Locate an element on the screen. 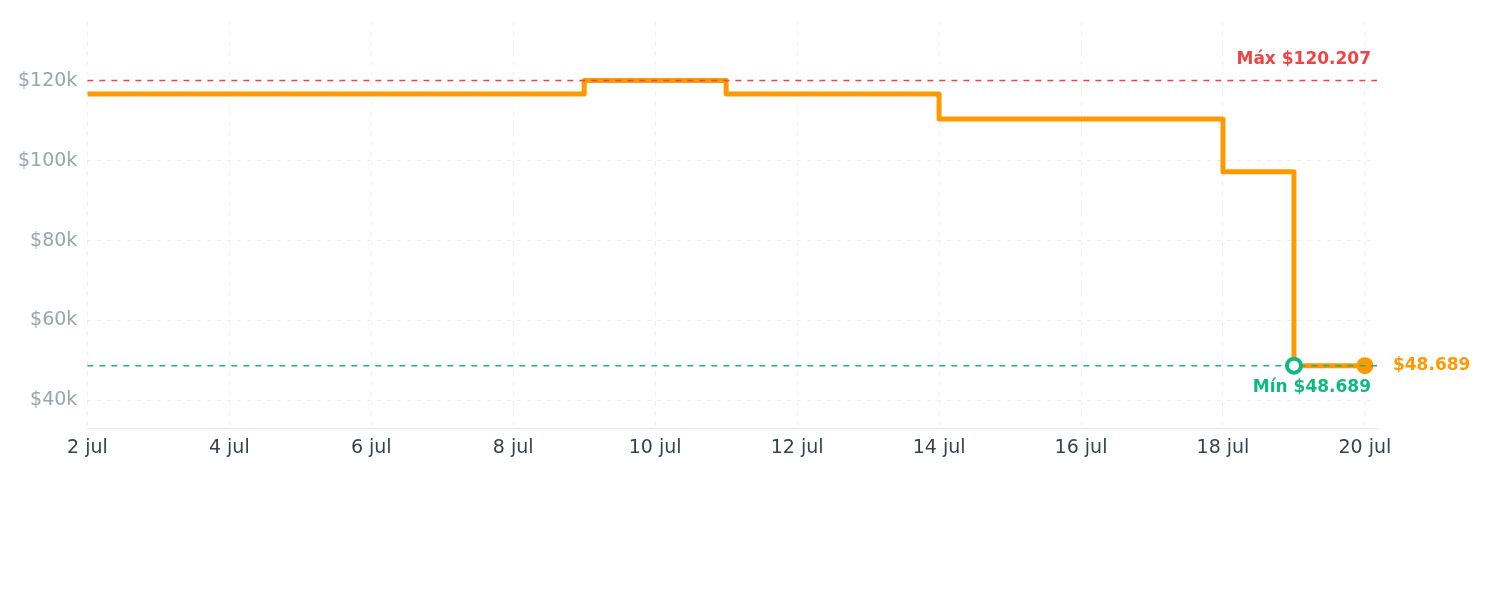 This screenshot has width=1492, height=607. y-tick-label: $100k is located at coordinates (48, 158).